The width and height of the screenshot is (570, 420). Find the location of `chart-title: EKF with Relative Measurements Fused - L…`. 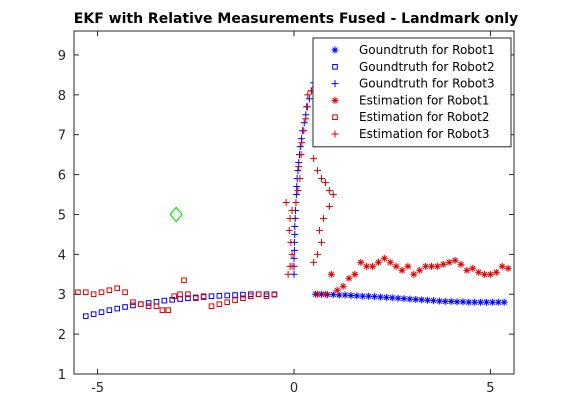

chart-title: EKF with Relative Measurements Fused - L… is located at coordinates (296, 19).